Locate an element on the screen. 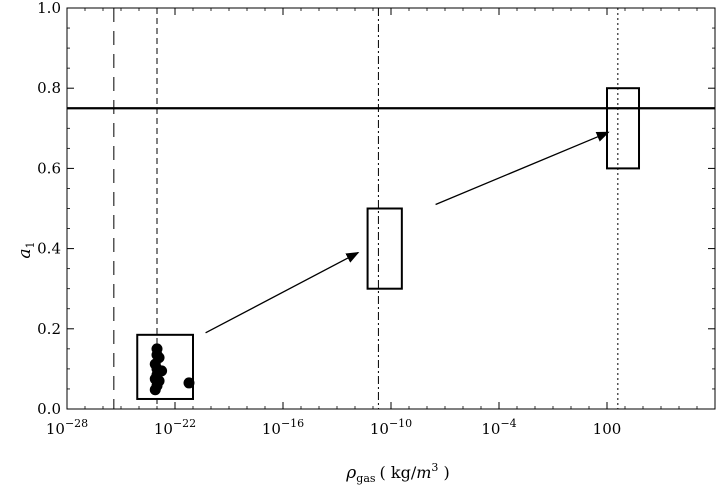 This screenshot has width=717, height=492. x-tick-label: 10⁻¹⁶ is located at coordinates (283, 427).